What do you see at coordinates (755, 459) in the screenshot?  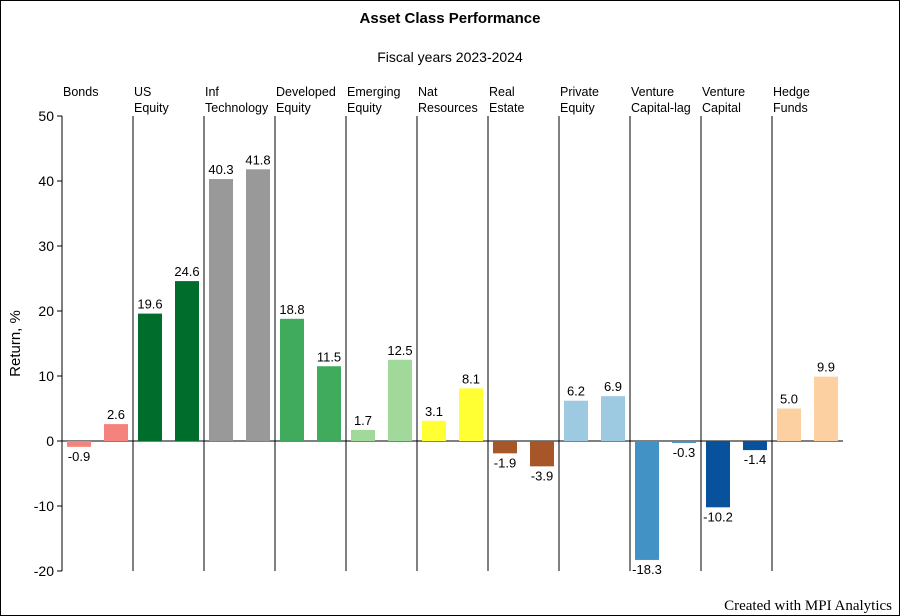 I see `data-label: -1.4` at bounding box center [755, 459].